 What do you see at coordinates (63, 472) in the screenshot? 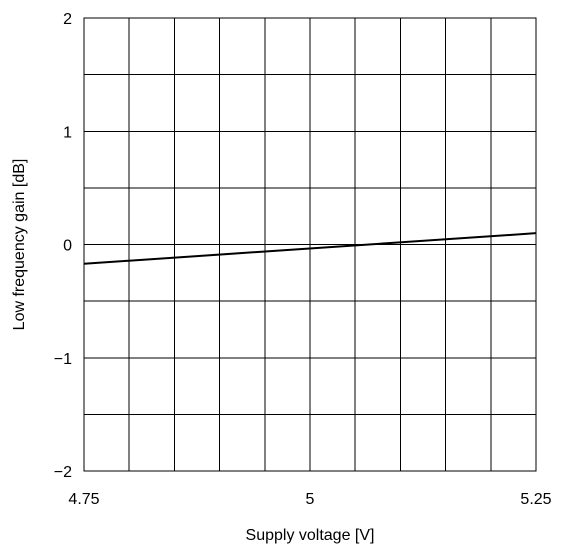
I see `y-tick-label: −2` at bounding box center [63, 472].